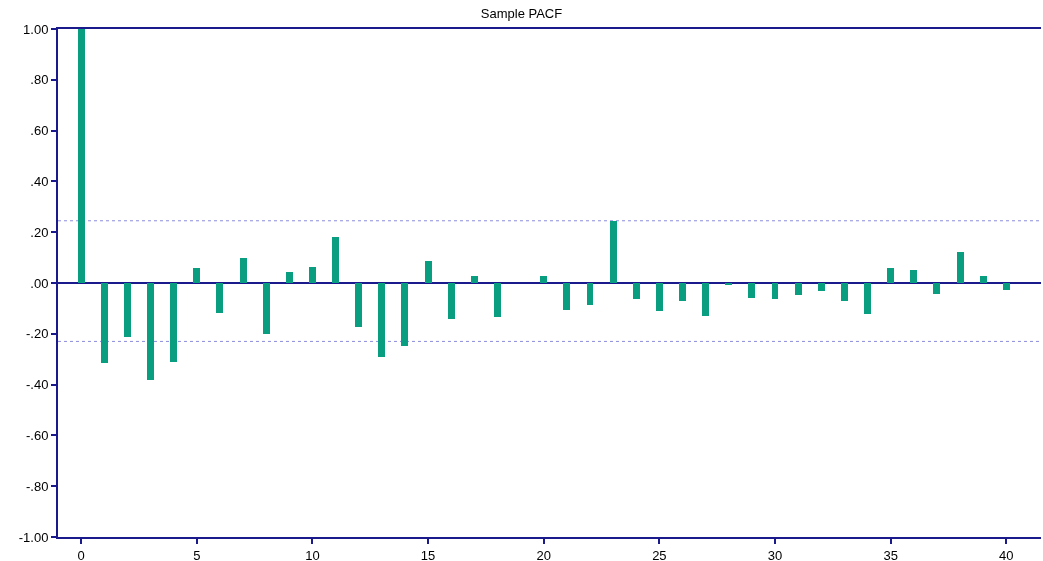 This screenshot has height=561, width=1043. Describe the element at coordinates (39, 131) in the screenshot. I see `y-tick-label: .60` at that location.